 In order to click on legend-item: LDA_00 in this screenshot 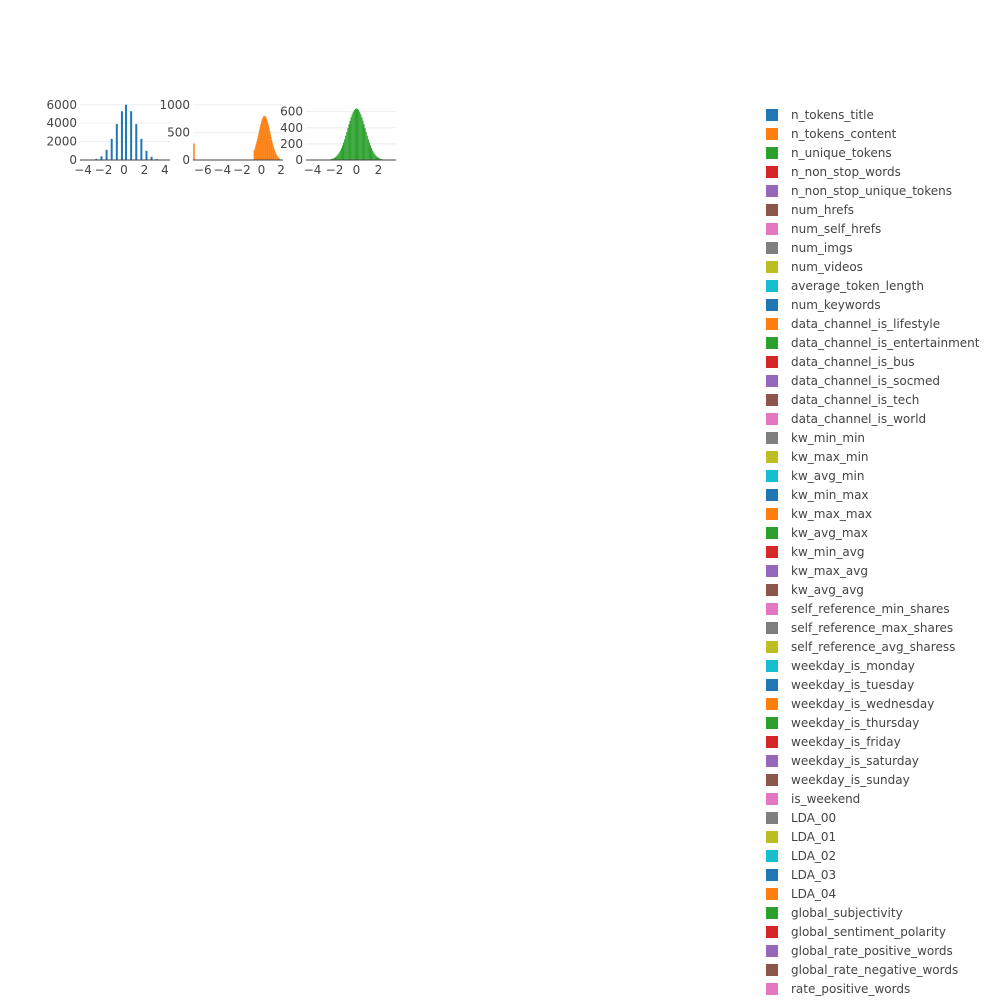, I will do `click(801, 818)`.